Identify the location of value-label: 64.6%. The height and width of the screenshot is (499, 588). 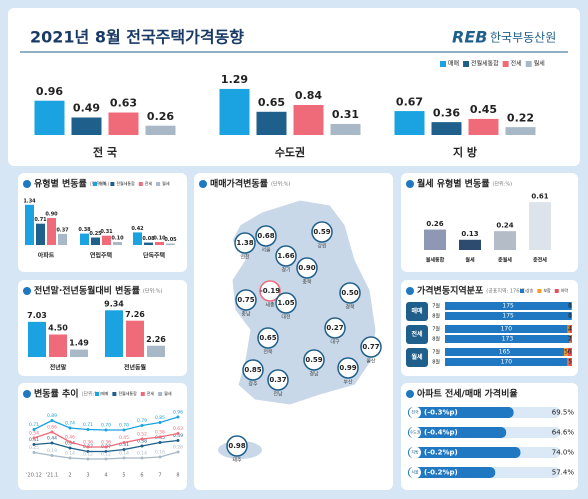
(563, 433).